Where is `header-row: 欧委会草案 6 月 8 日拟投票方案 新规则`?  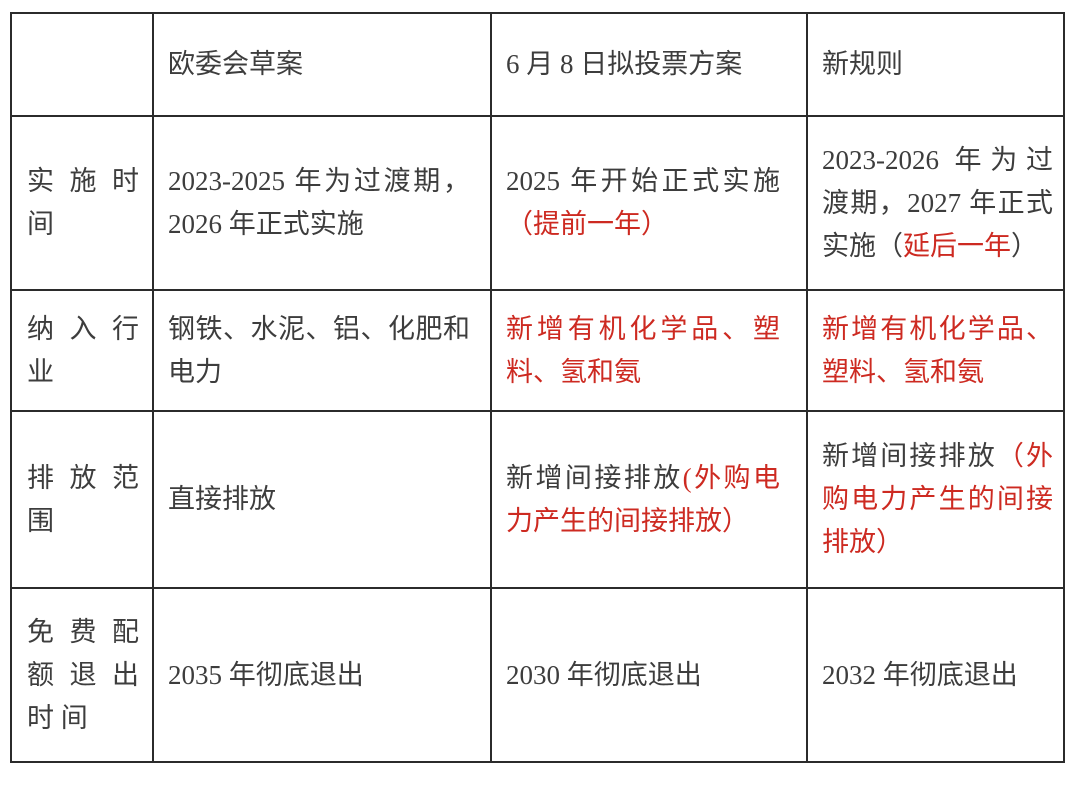 header-row: 欧委会草案 6 月 8 日拟投票方案 新规则 is located at coordinates (537, 64).